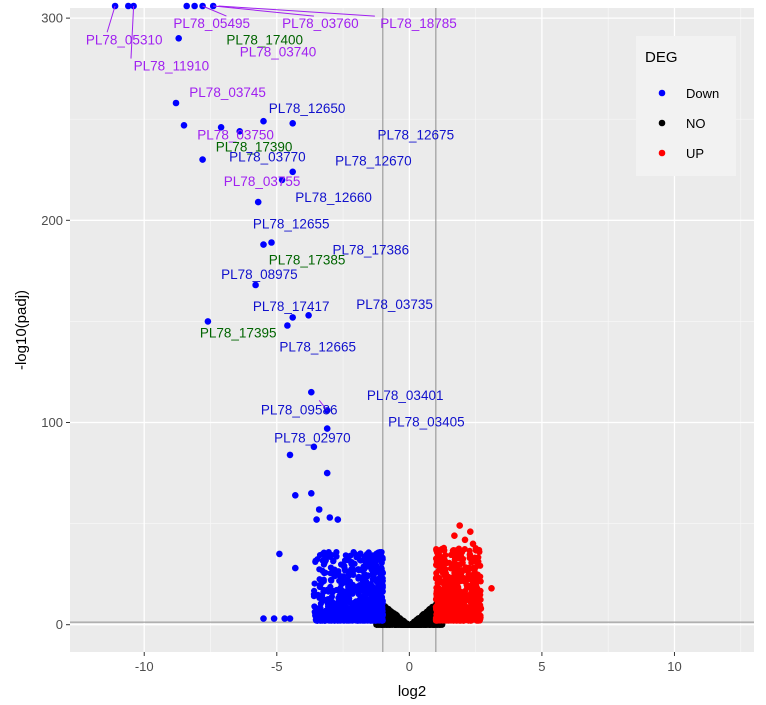 The image size is (766, 705). What do you see at coordinates (405, 395) in the screenshot?
I see `gene-label: PL78_03401` at bounding box center [405, 395].